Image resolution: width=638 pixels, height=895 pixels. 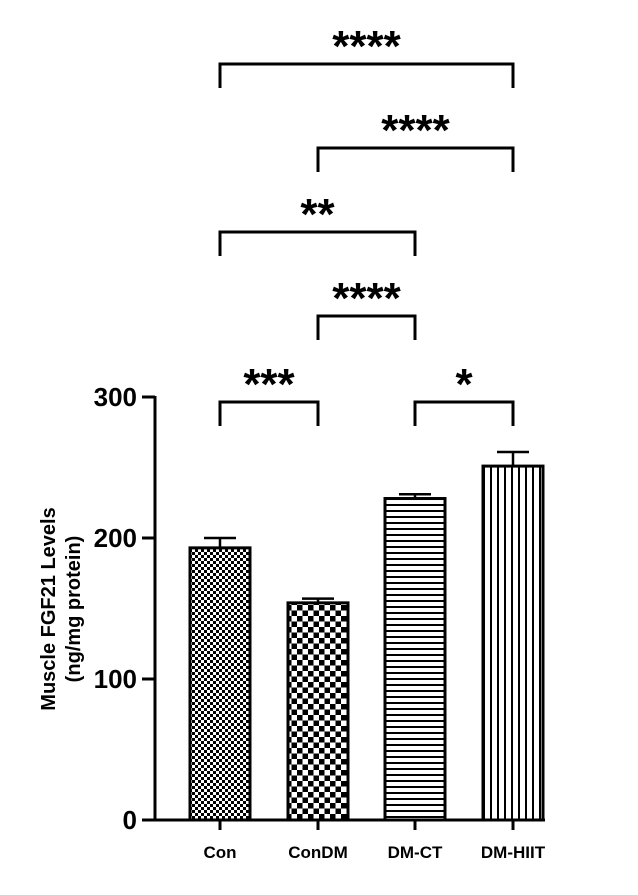 What do you see at coordinates (269, 384) in the screenshot?
I see `significance-label: ***` at bounding box center [269, 384].